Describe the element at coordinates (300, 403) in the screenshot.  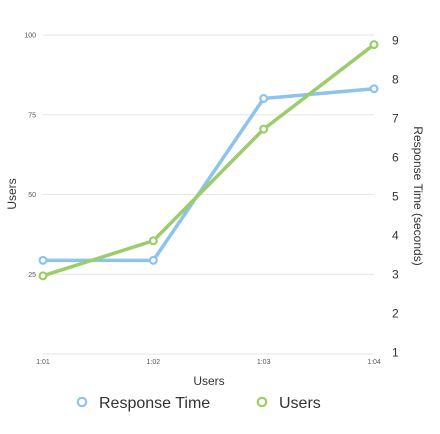
I see `legend-label-users: Users` at that location.